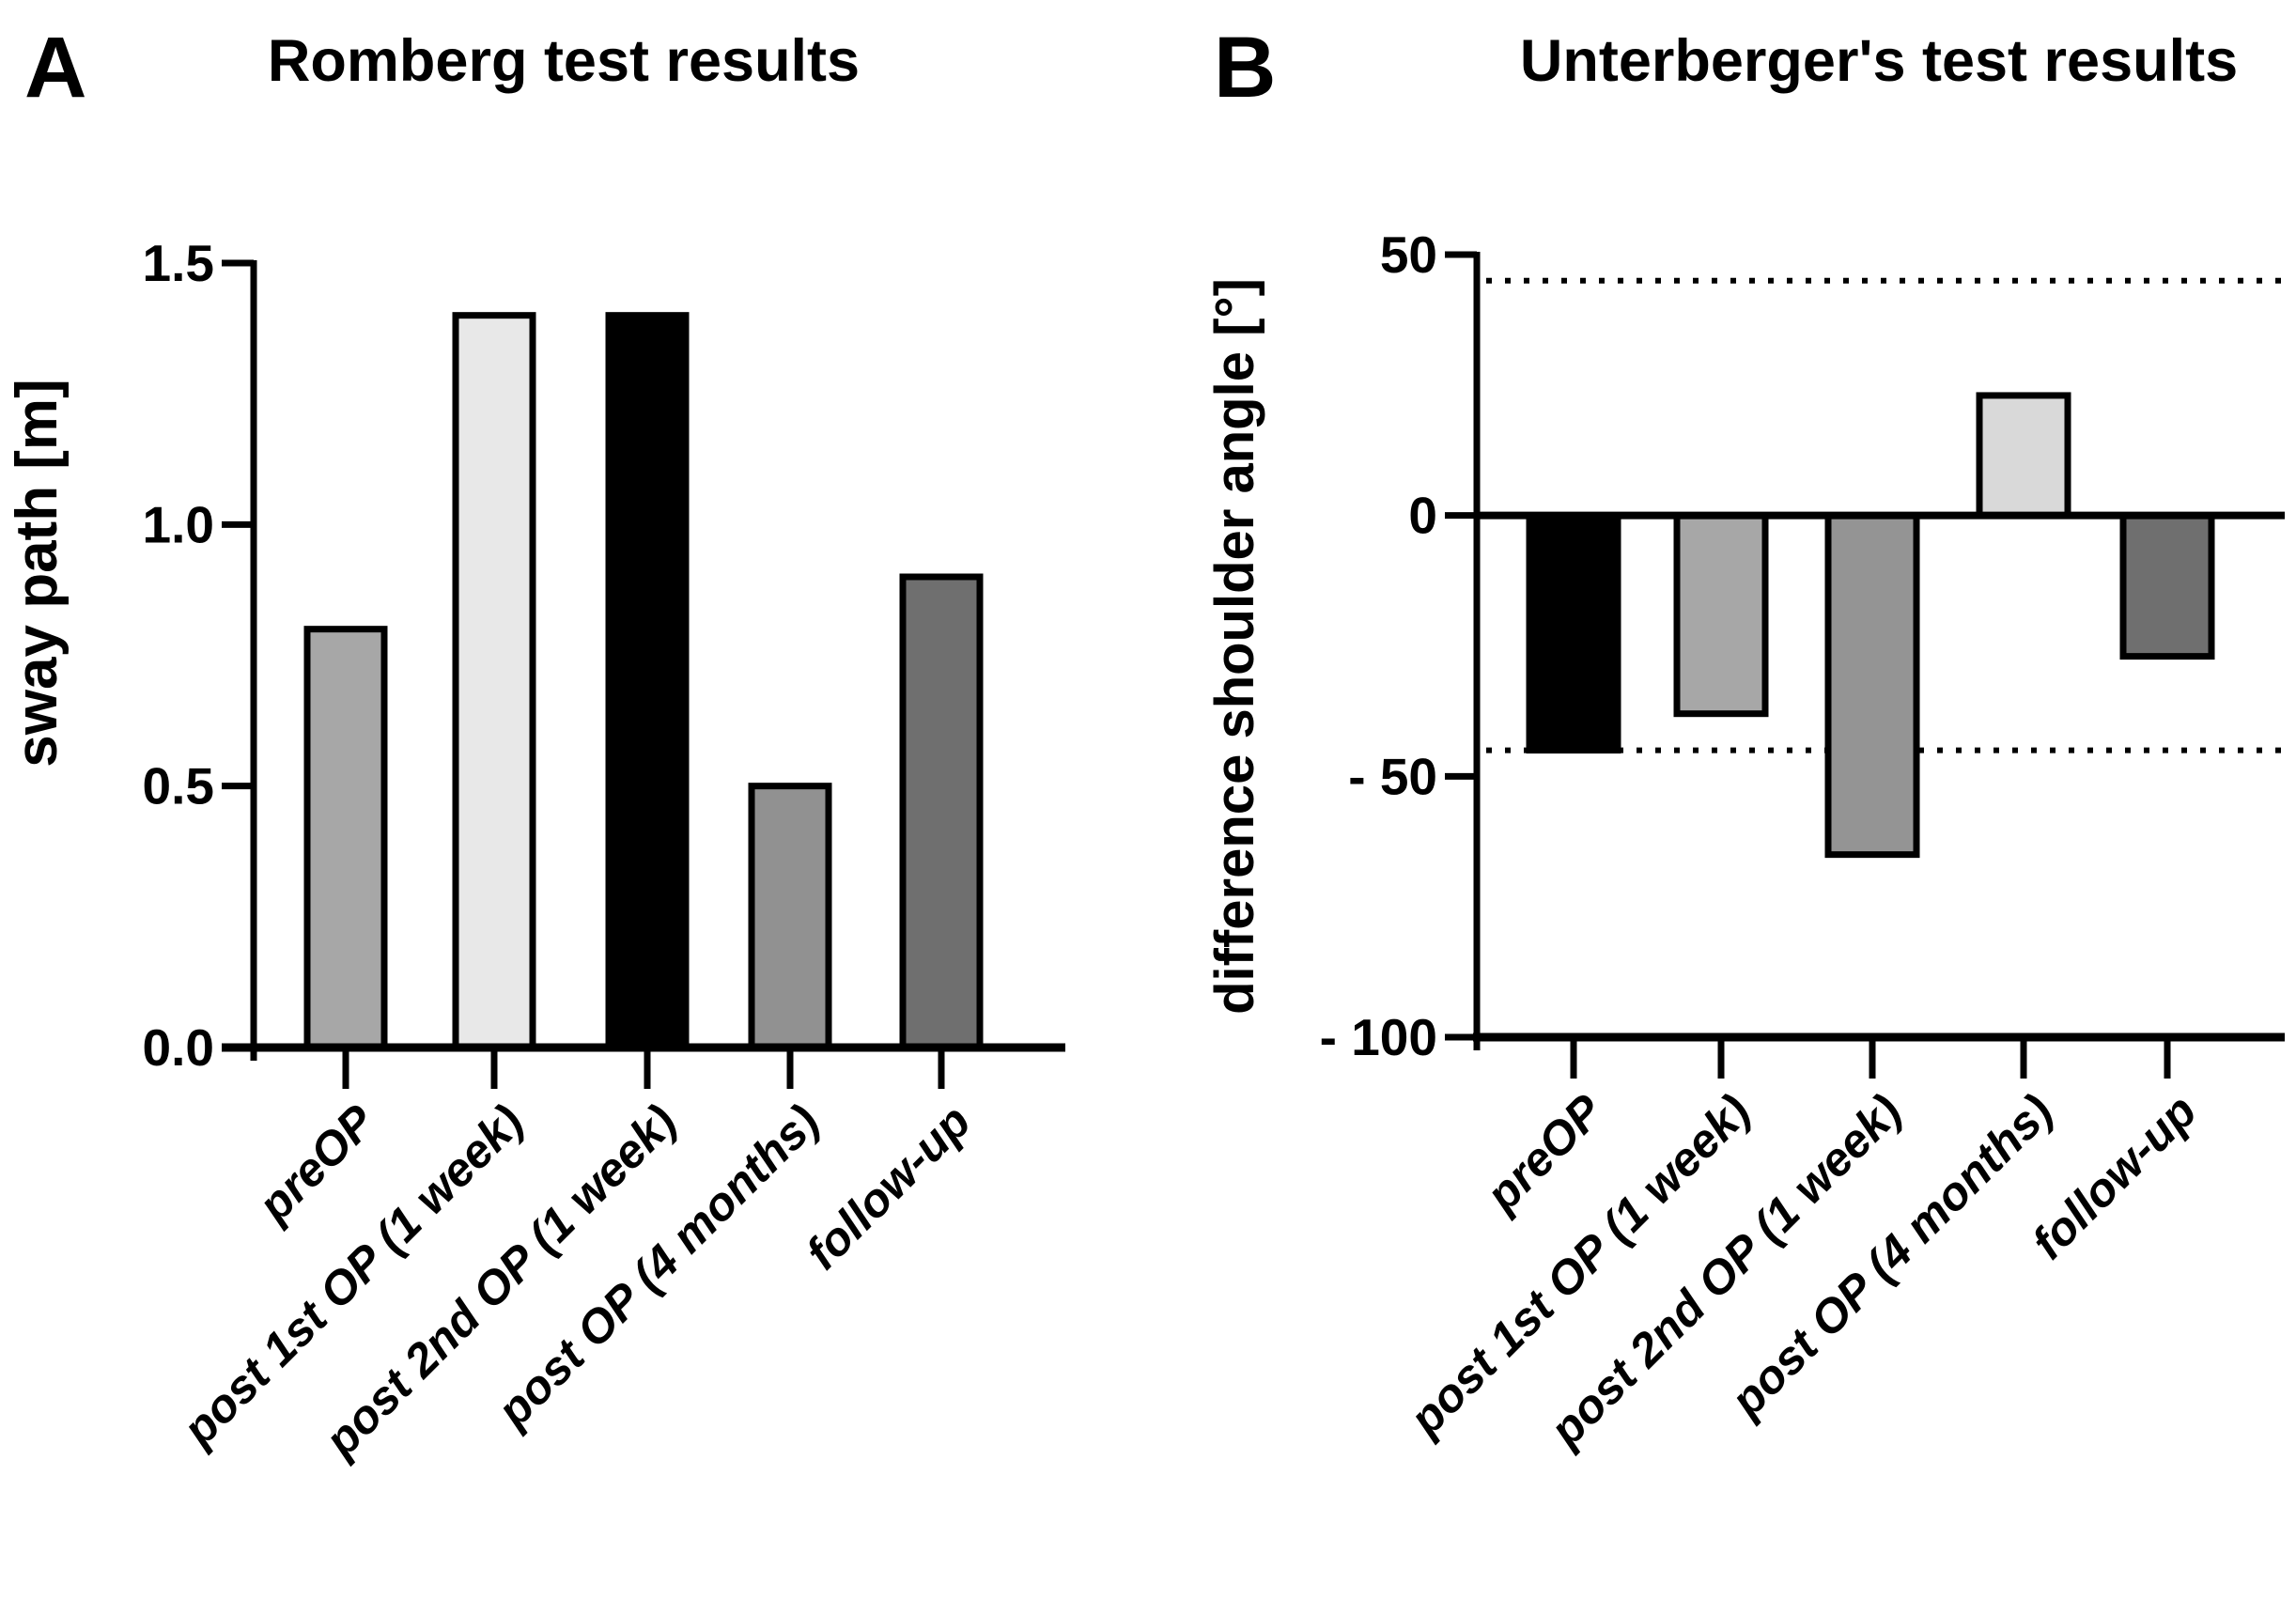  I want to click on y-tick-label: - 100, so click(1378, 1037).